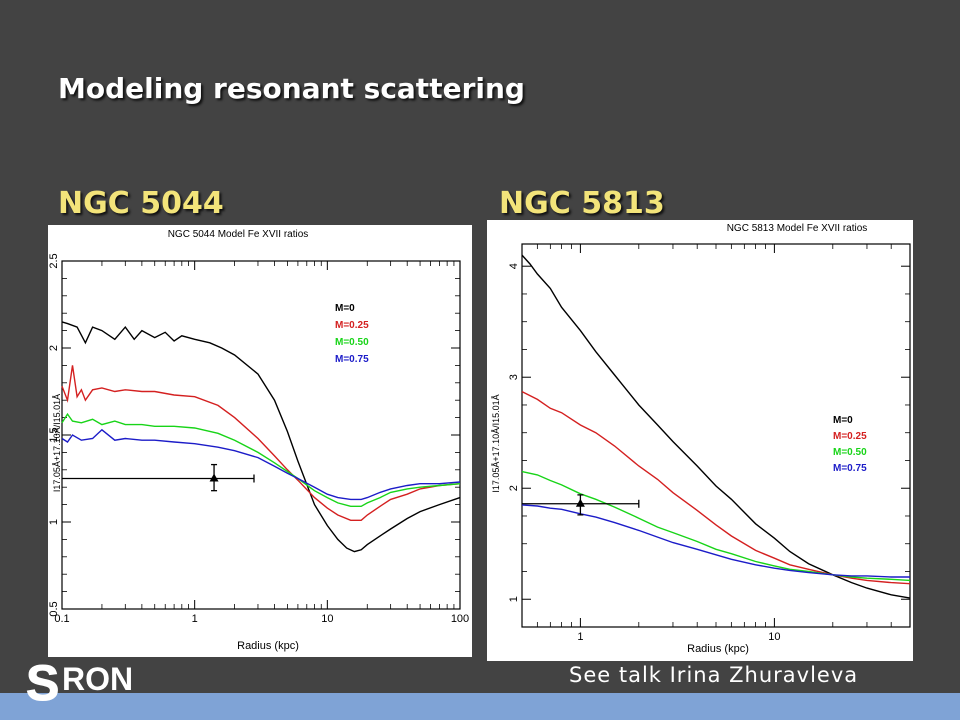 The image size is (960, 720). Describe the element at coordinates (514, 266) in the screenshot. I see `y-tick-label: 4` at that location.